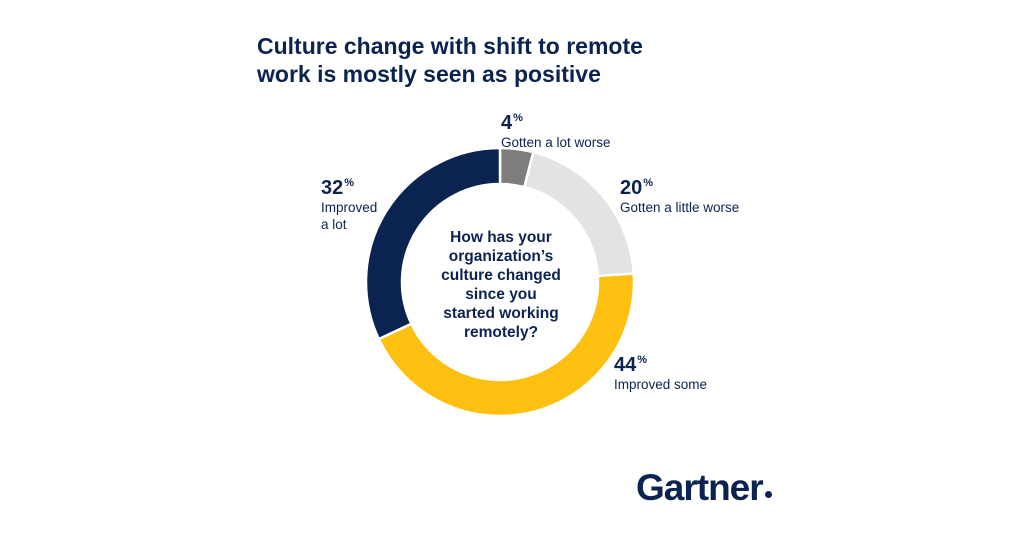 This screenshot has width=1024, height=536. I want to click on slice-name-improved-some: Improved some, so click(661, 384).